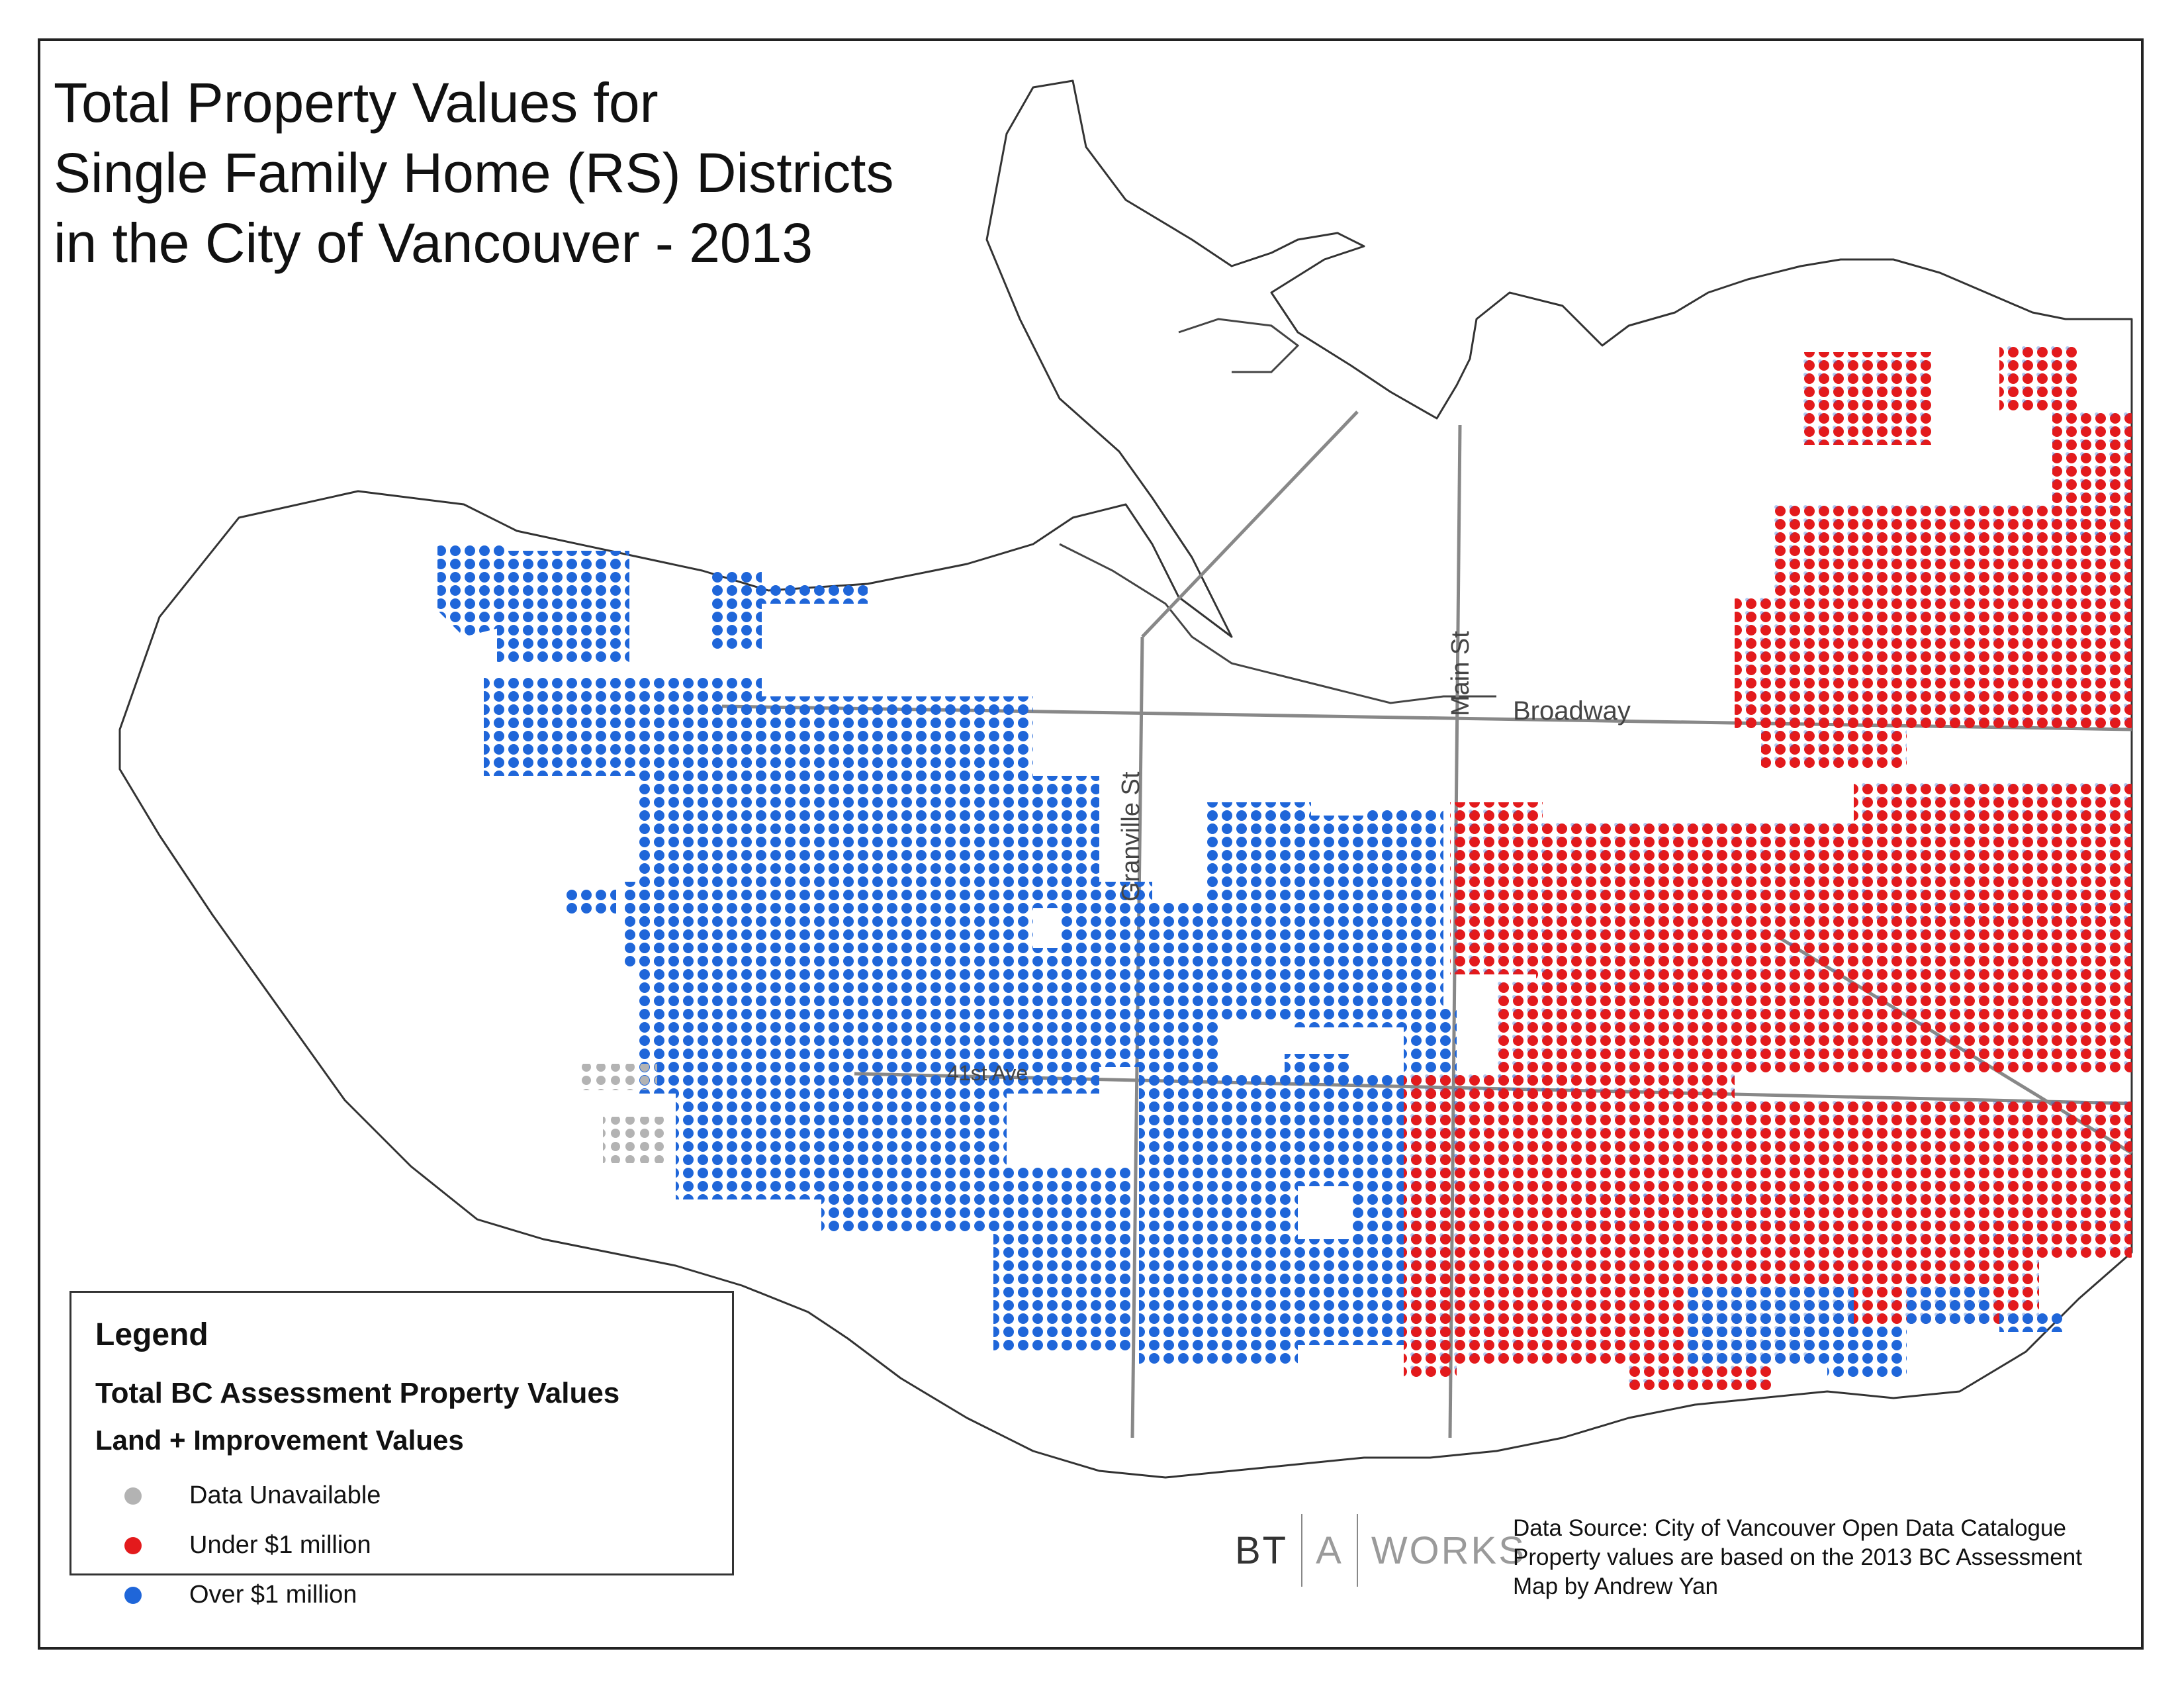  Describe the element at coordinates (285, 1495) in the screenshot. I see `legend-label-unavailable: Data Unavailable` at that location.